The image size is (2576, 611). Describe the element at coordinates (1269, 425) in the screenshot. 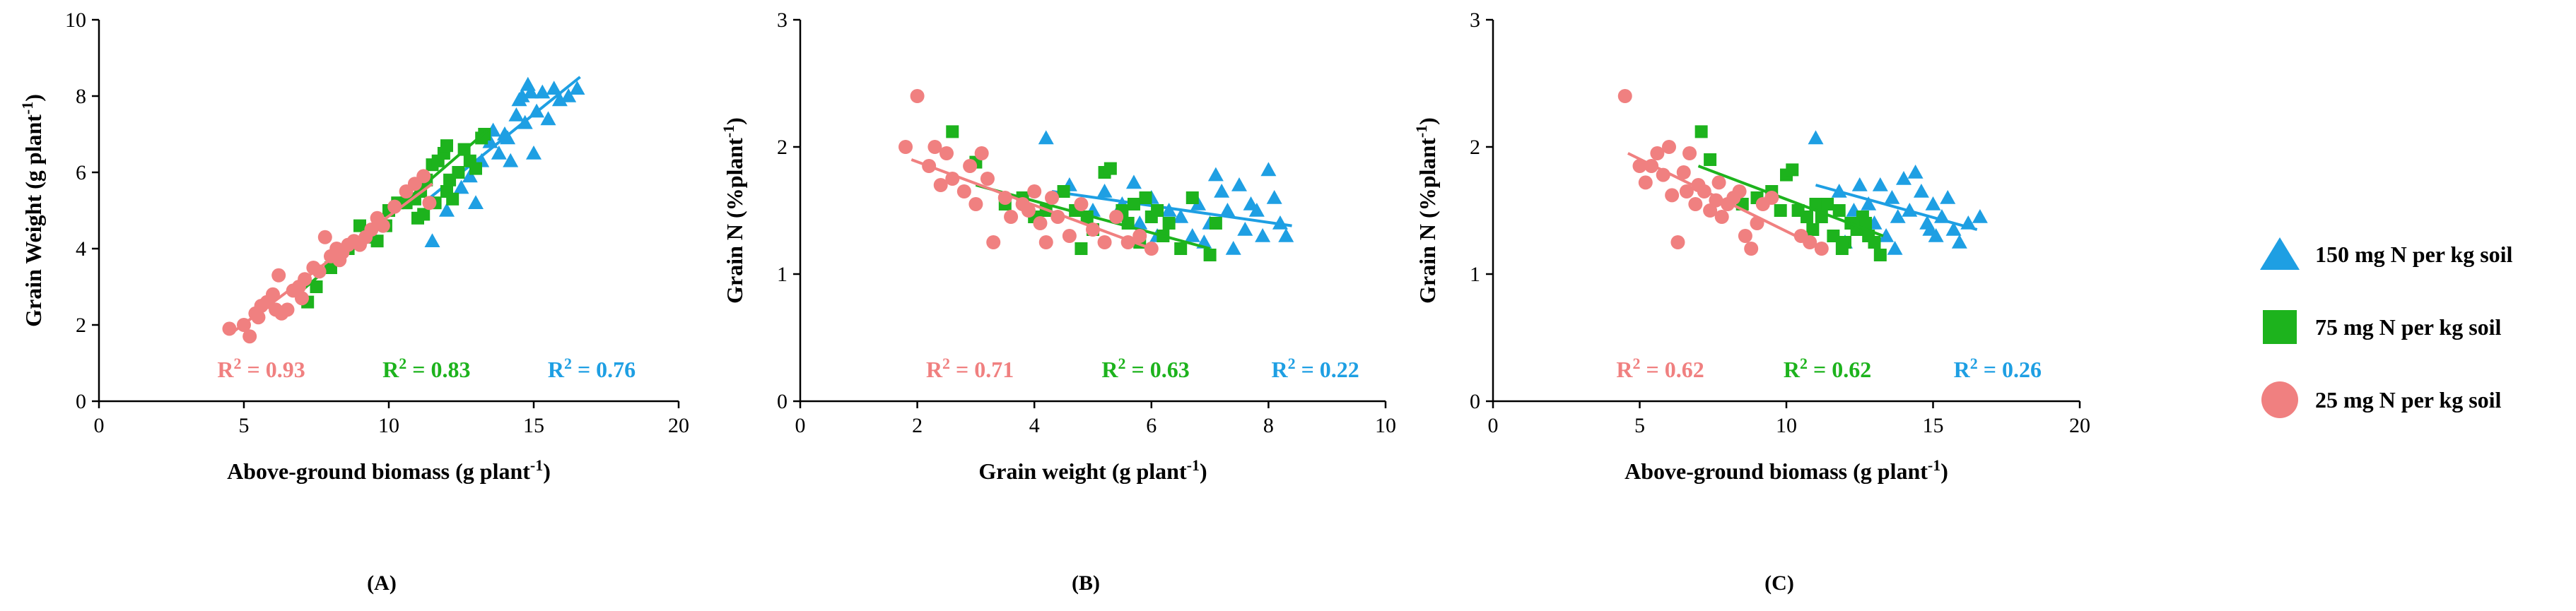

I see `x-tick-label: 8` at that location.